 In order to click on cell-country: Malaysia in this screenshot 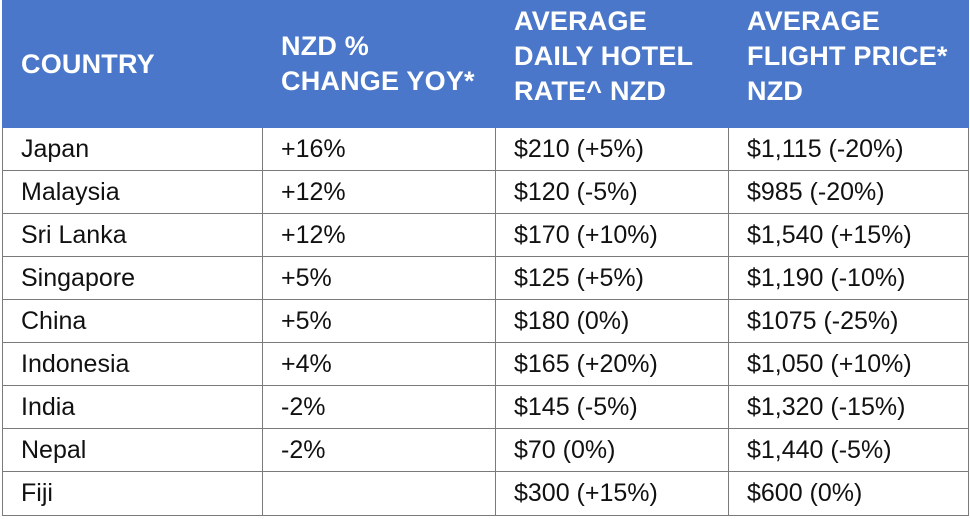, I will do `click(132, 192)`.